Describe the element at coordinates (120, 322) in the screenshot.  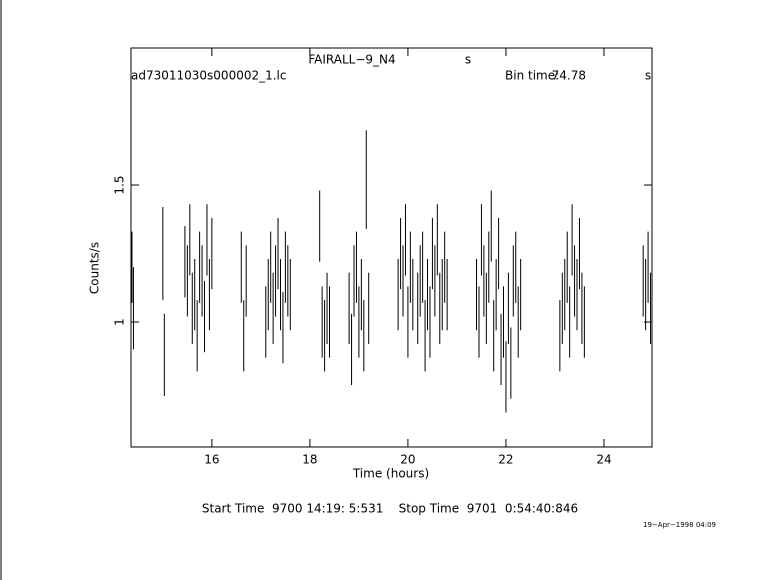
I see `y-tick-label: 1` at that location.